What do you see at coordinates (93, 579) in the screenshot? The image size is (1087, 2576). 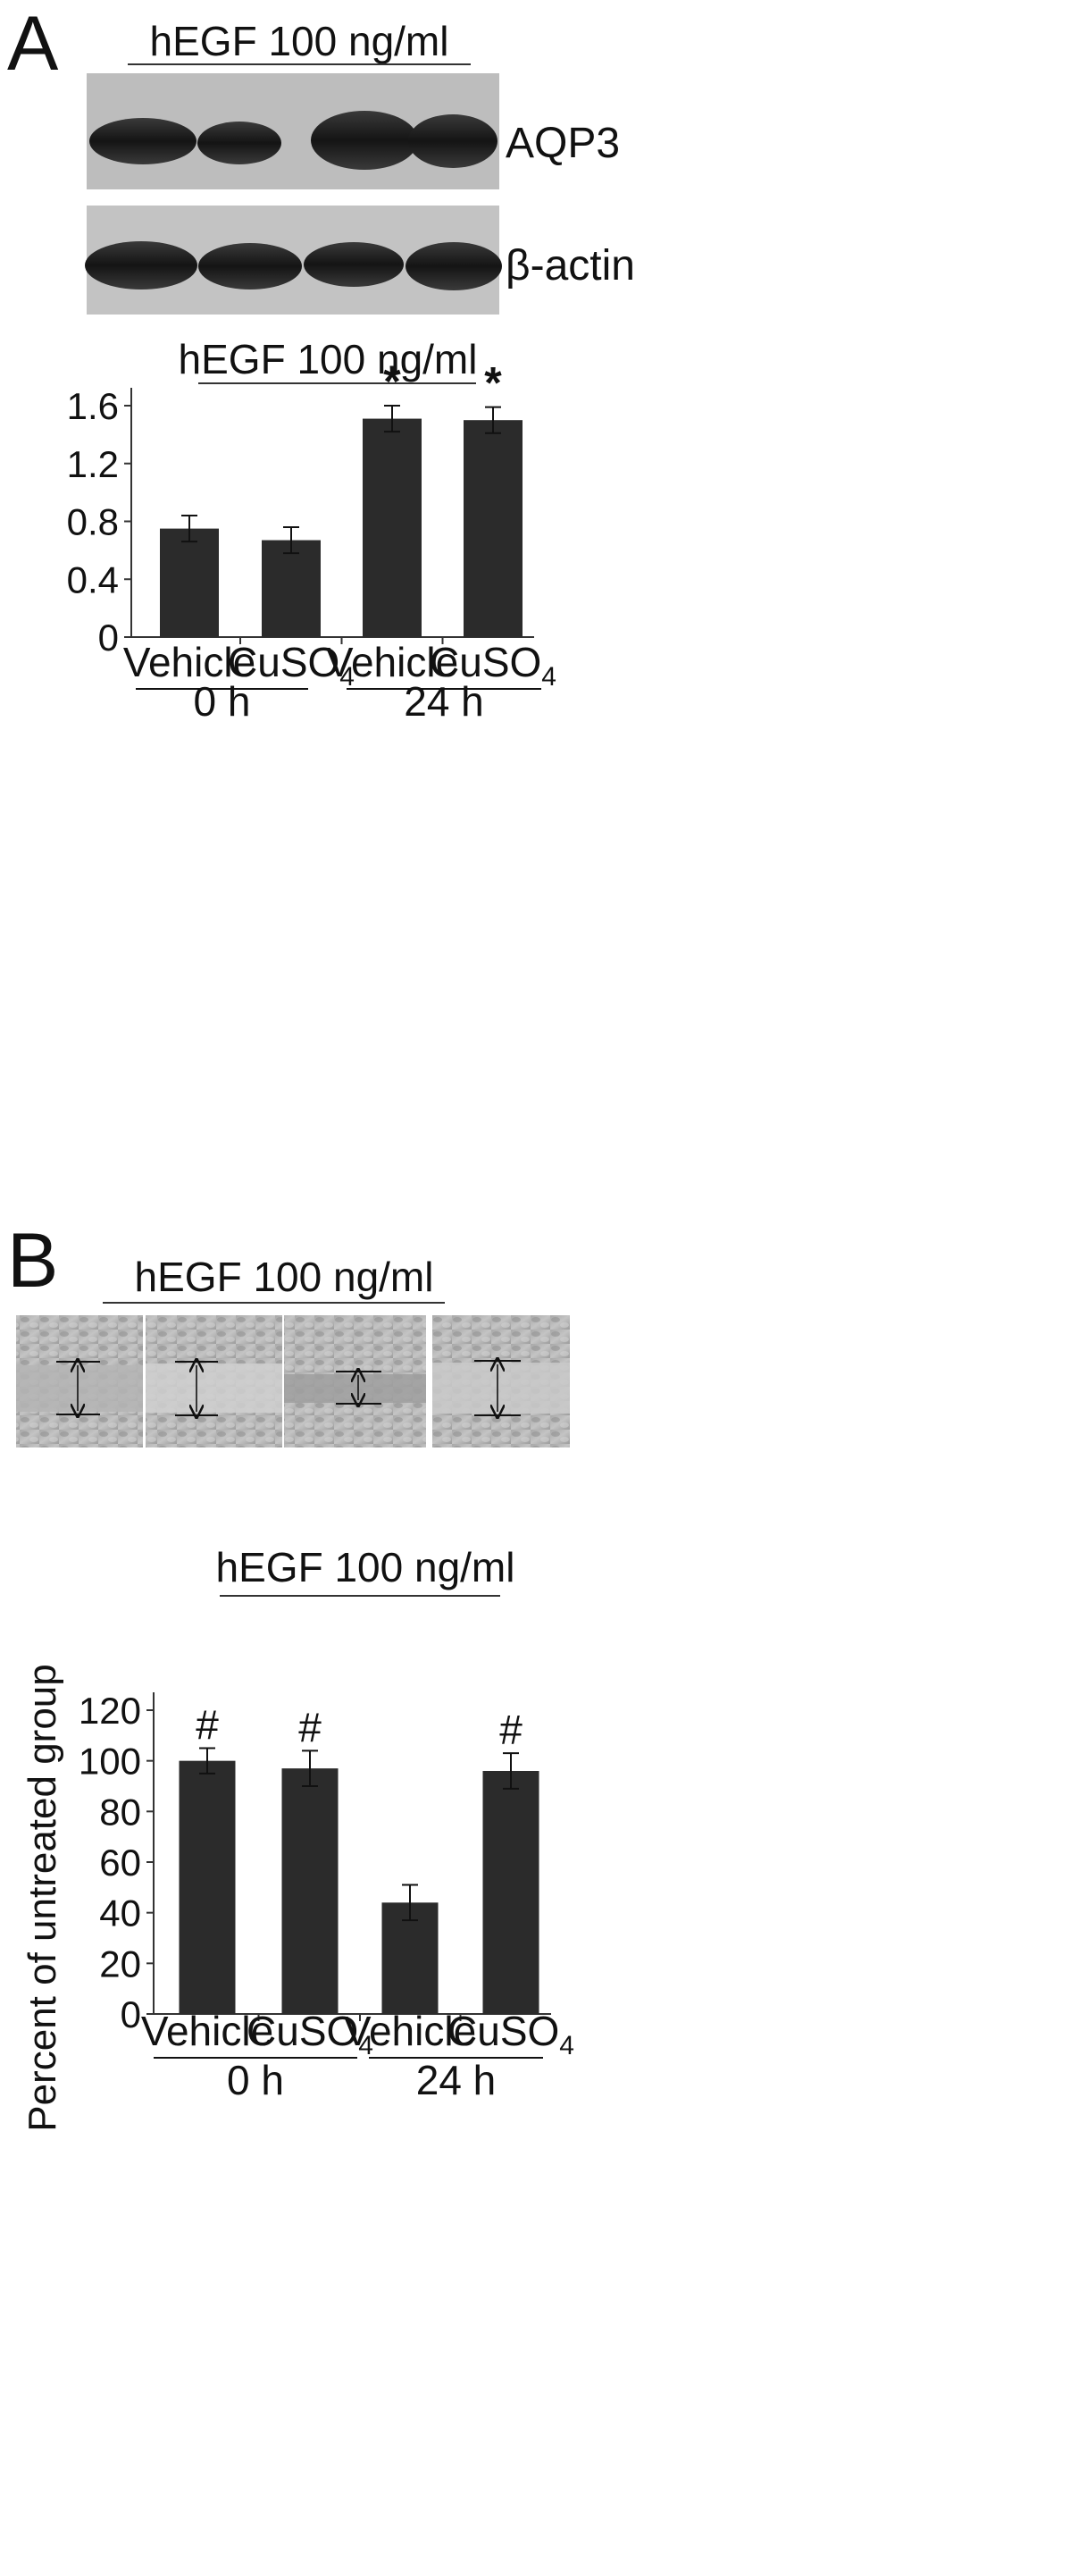 I see `chart-a-ytick-label: 0.4` at bounding box center [93, 579].